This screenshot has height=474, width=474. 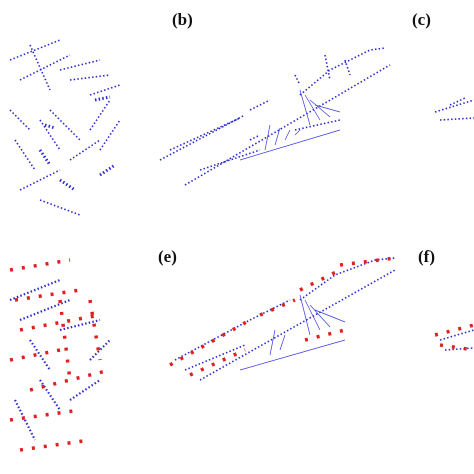 I want to click on panel-d-cloud, so click(x=60, y=355).